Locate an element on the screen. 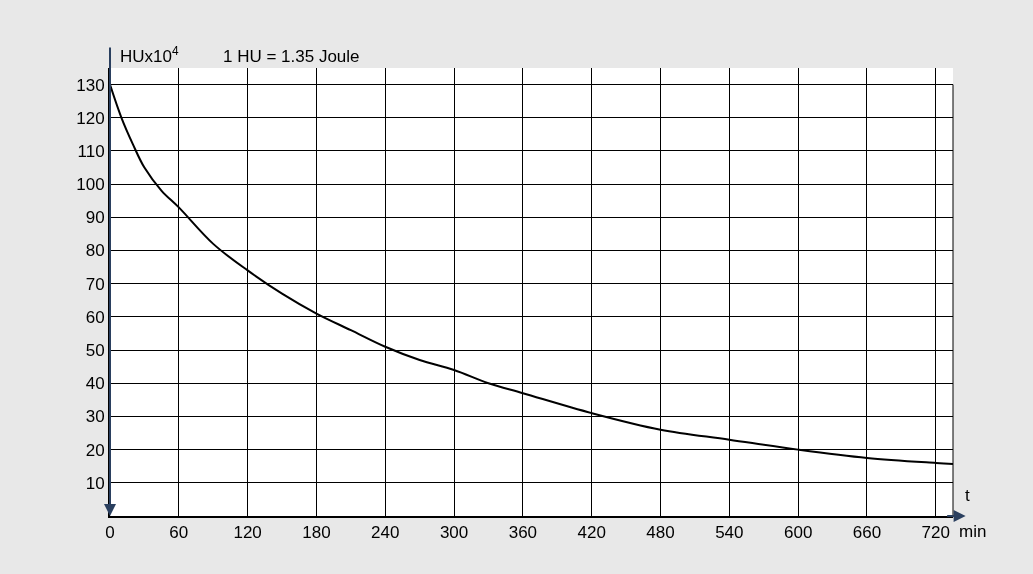 The width and height of the screenshot is (1033, 574). text: 1 HU = 1.35 Joule is located at coordinates (291, 56).